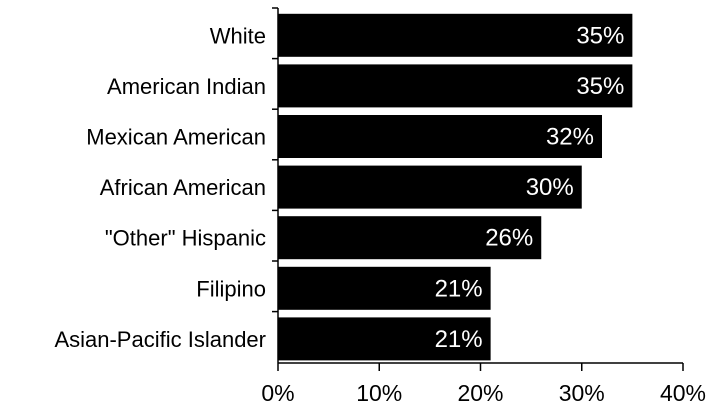  What do you see at coordinates (185, 238) in the screenshot?
I see `category-label: "Other" Hispanic` at bounding box center [185, 238].